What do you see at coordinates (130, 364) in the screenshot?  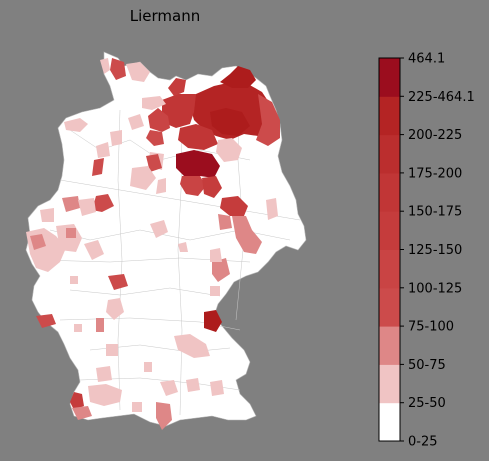 I see `south-districts` at bounding box center [130, 364].